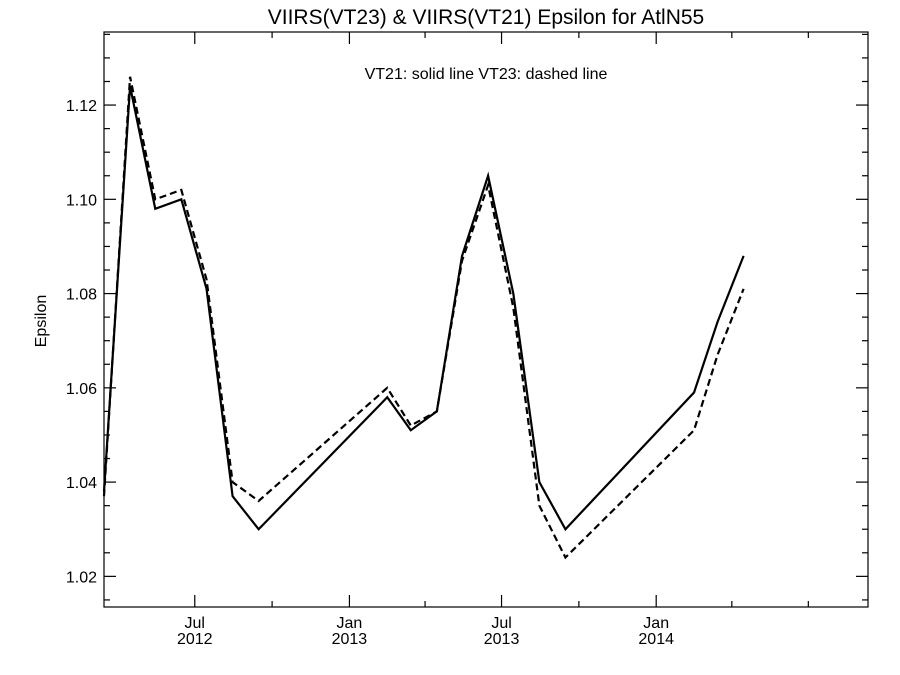  Describe the element at coordinates (81, 577) in the screenshot. I see `y-tick-label: 1.02` at that location.